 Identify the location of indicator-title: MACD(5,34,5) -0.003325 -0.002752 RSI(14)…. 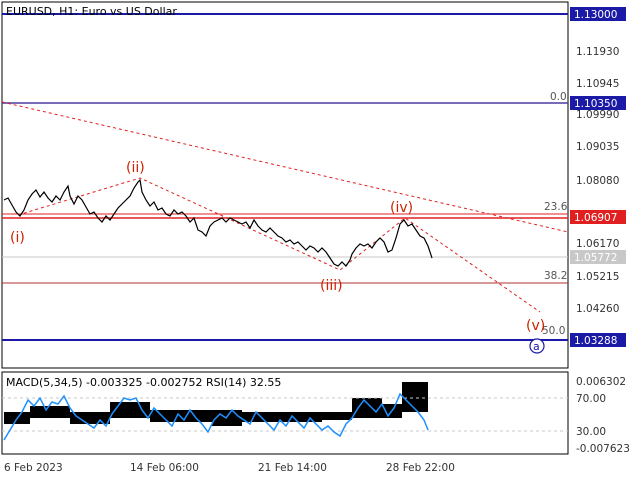
(143, 382).